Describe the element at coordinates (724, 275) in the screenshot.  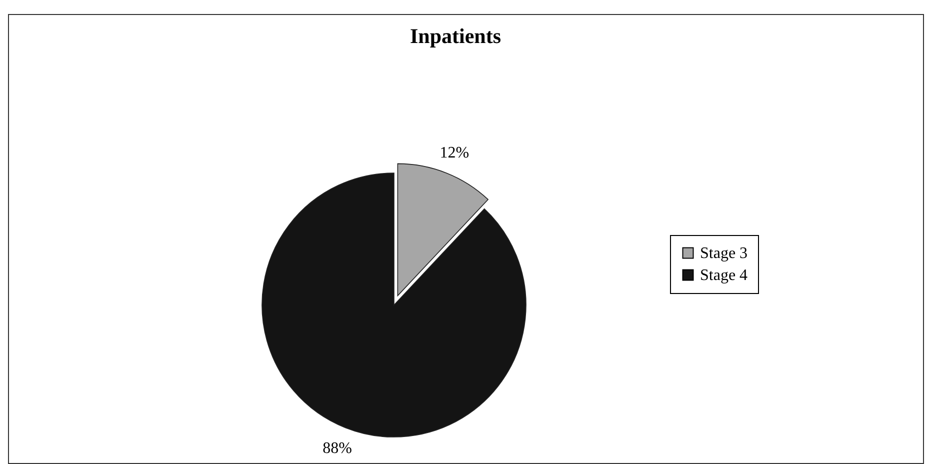
I see `legend-label: Stage 4` at that location.